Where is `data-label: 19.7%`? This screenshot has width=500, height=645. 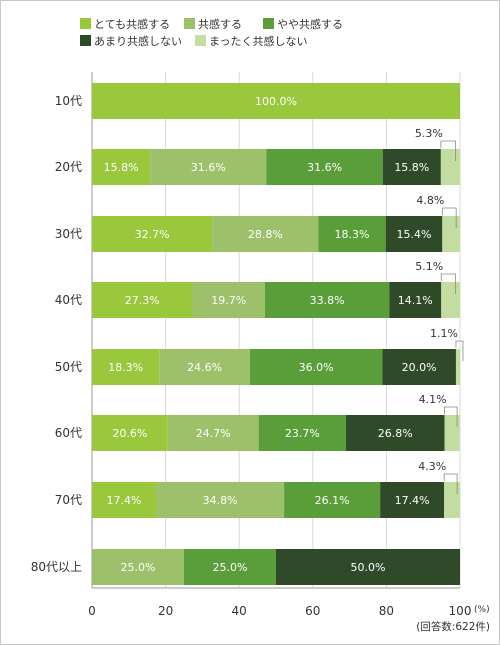 data-label: 19.7% is located at coordinates (228, 300).